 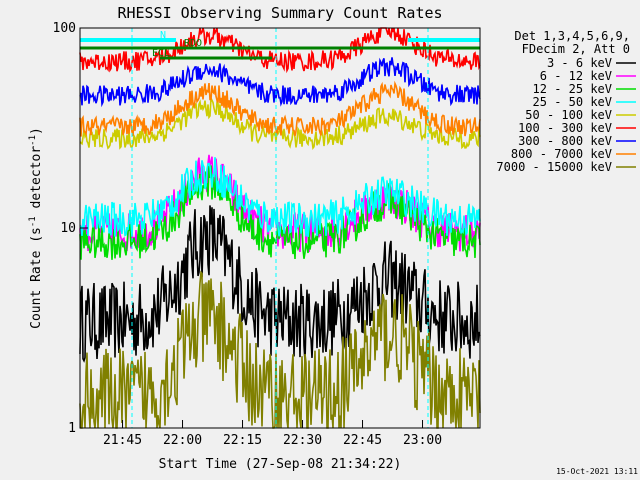 What do you see at coordinates (561, 154) in the screenshot?
I see `legend-label-8: 800 - 7000 keV` at bounding box center [561, 154].